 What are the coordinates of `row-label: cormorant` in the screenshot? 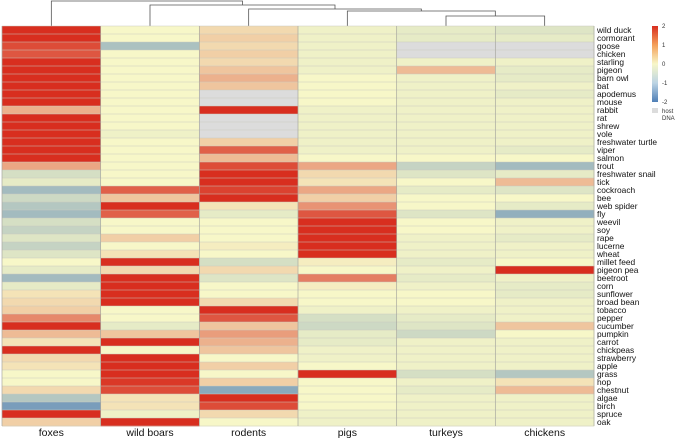 It's located at (616, 38).